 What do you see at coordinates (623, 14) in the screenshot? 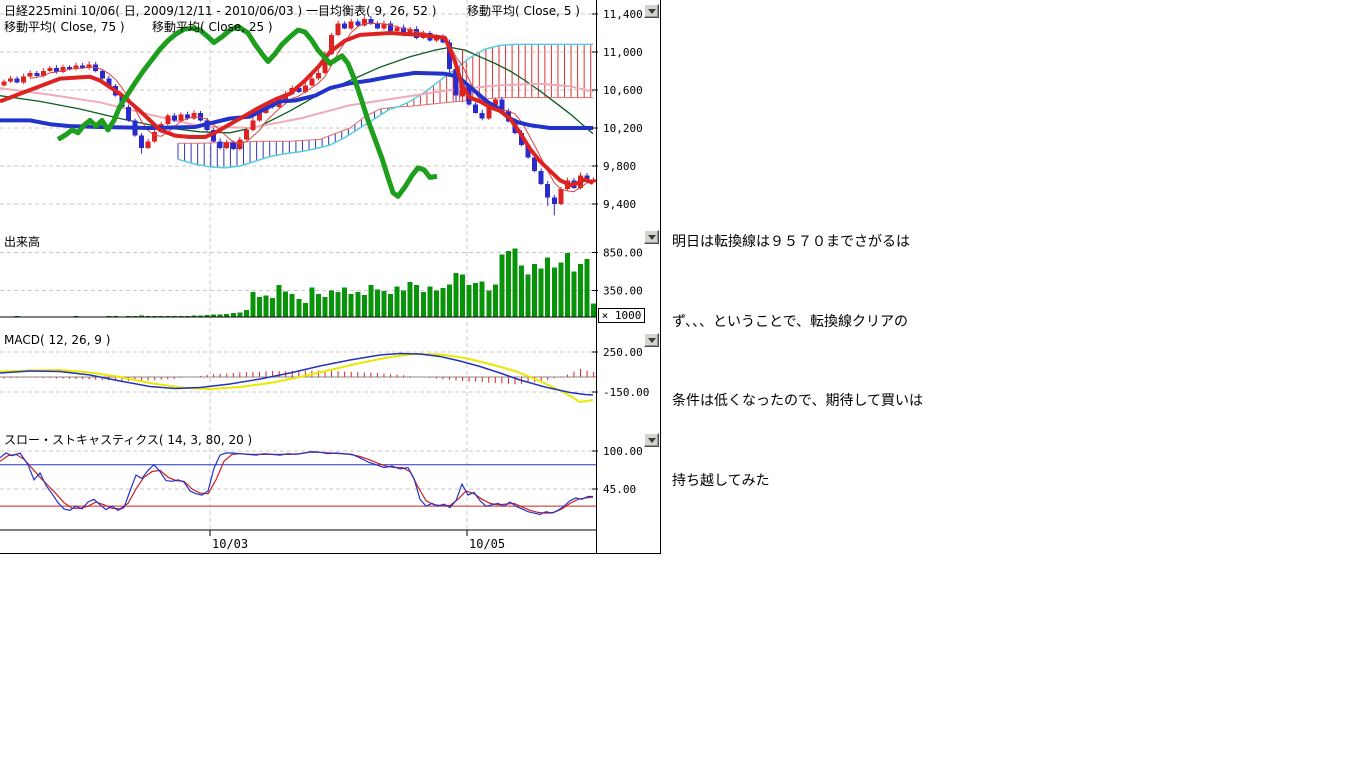
I see `axis-label: 11,400` at bounding box center [623, 14].